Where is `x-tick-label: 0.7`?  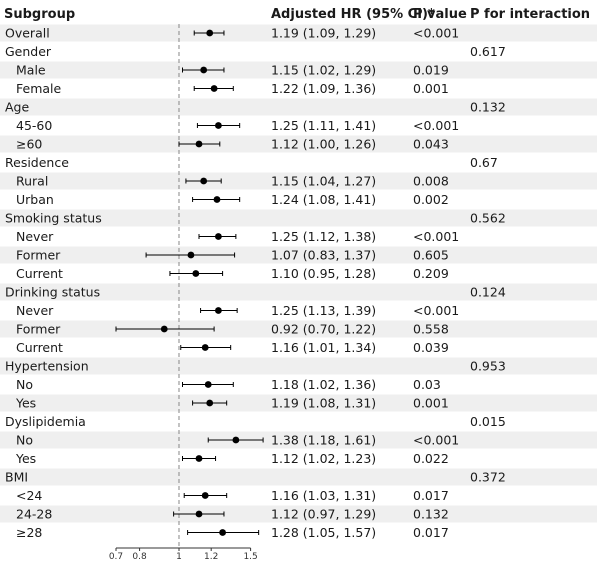 x-tick-label: 0.7 is located at coordinates (116, 557).